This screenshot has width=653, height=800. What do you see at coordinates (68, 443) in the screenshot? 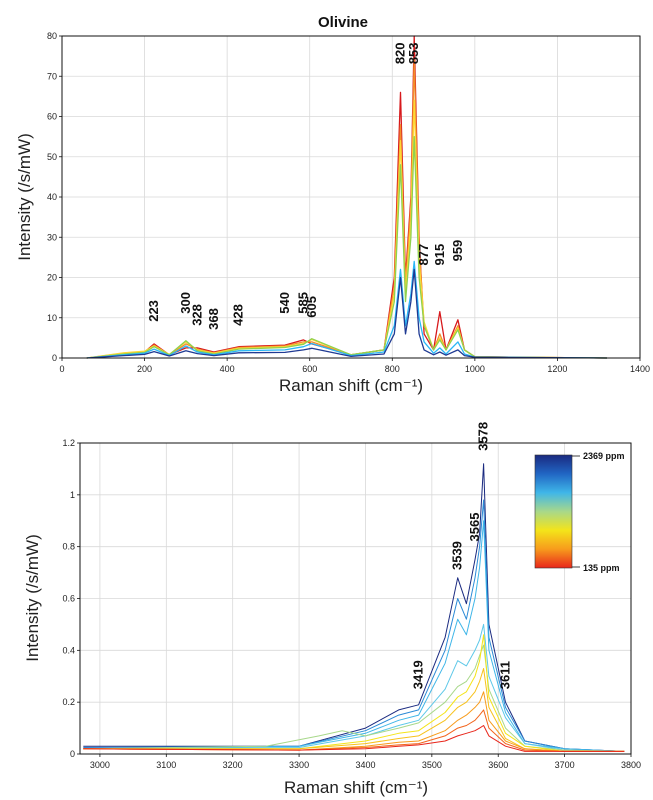
I see `y-tick-label: 1.2` at bounding box center [68, 443].